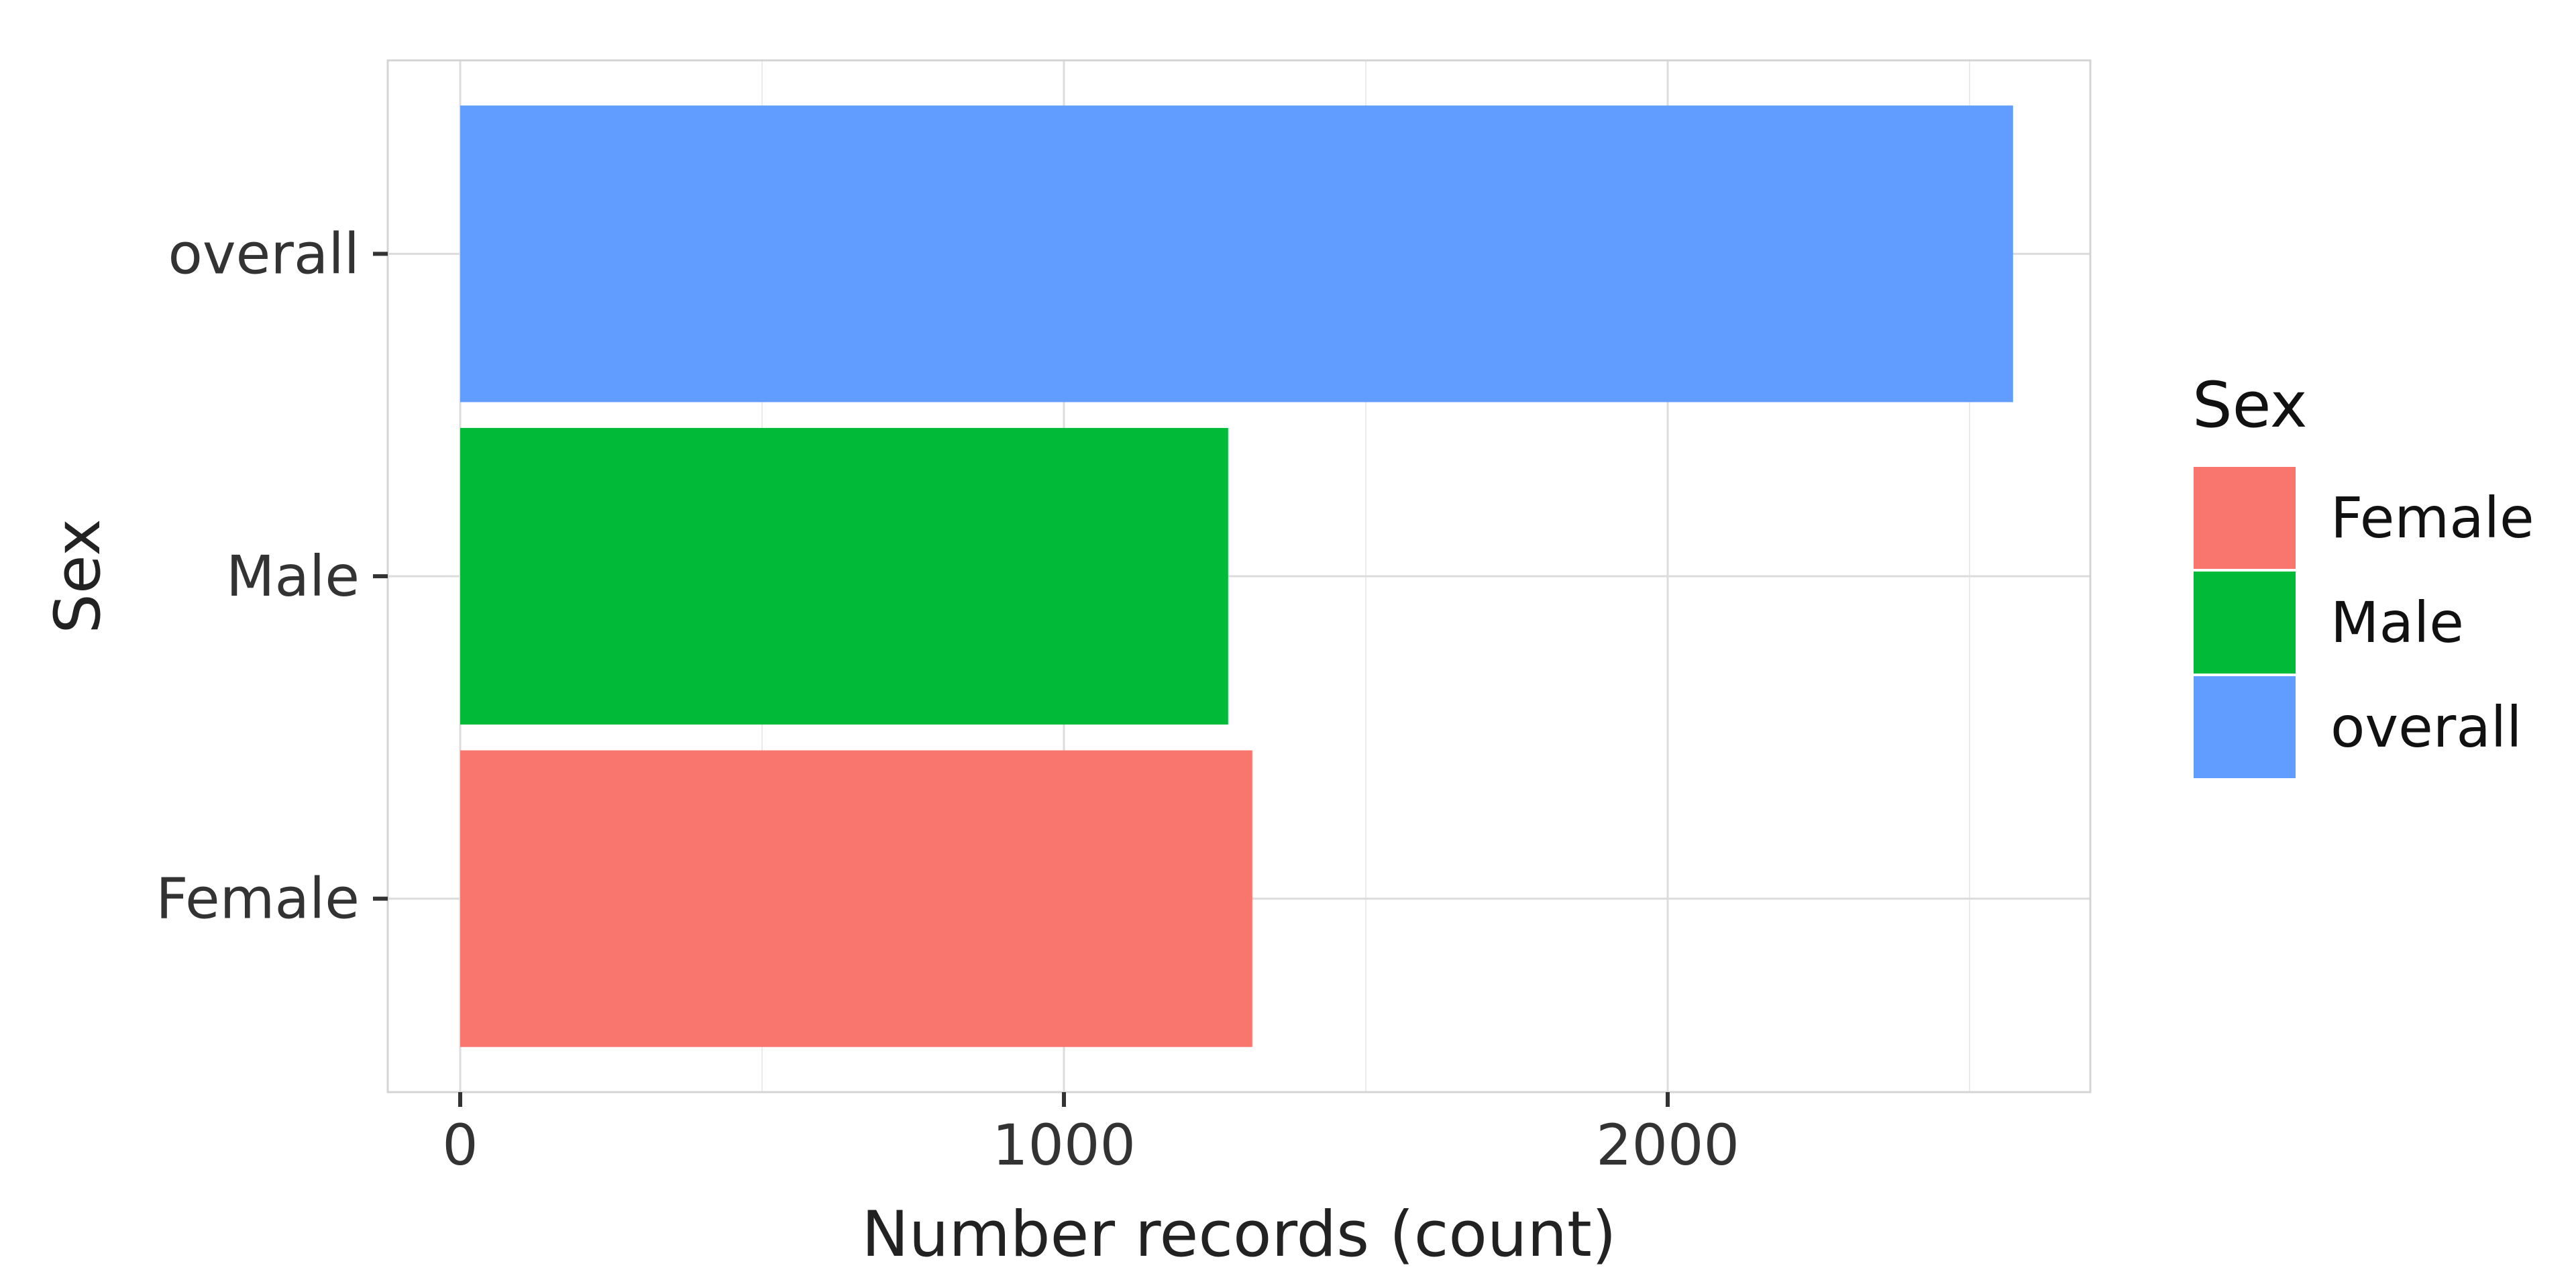 Image resolution: width=2576 pixels, height=1288 pixels. Describe the element at coordinates (2363, 573) in the screenshot. I see `legend: Sex Female Male overall` at that location.